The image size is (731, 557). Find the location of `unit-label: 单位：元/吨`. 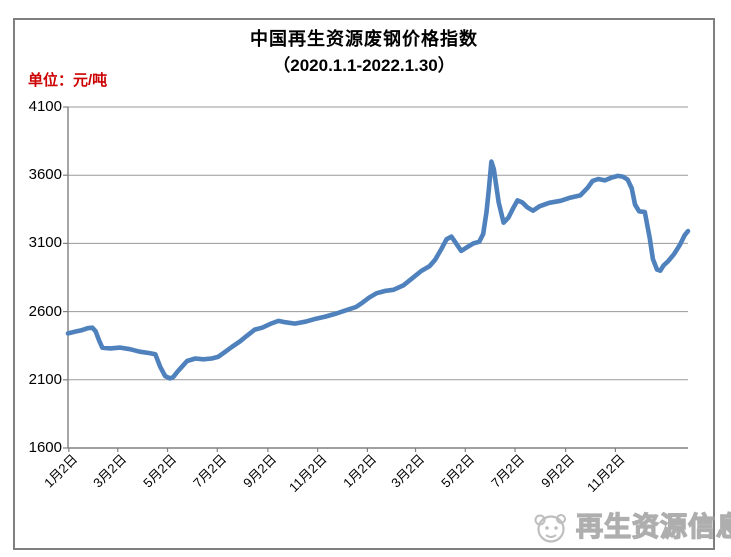

unit-label: 单位：元/吨 is located at coordinates (68, 80).